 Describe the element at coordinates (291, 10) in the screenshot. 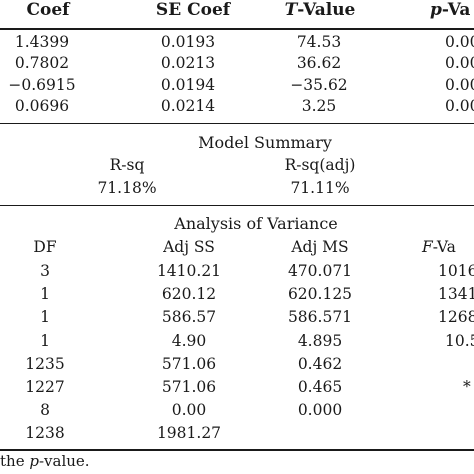

I see `t-value-header-italic: T` at that location.